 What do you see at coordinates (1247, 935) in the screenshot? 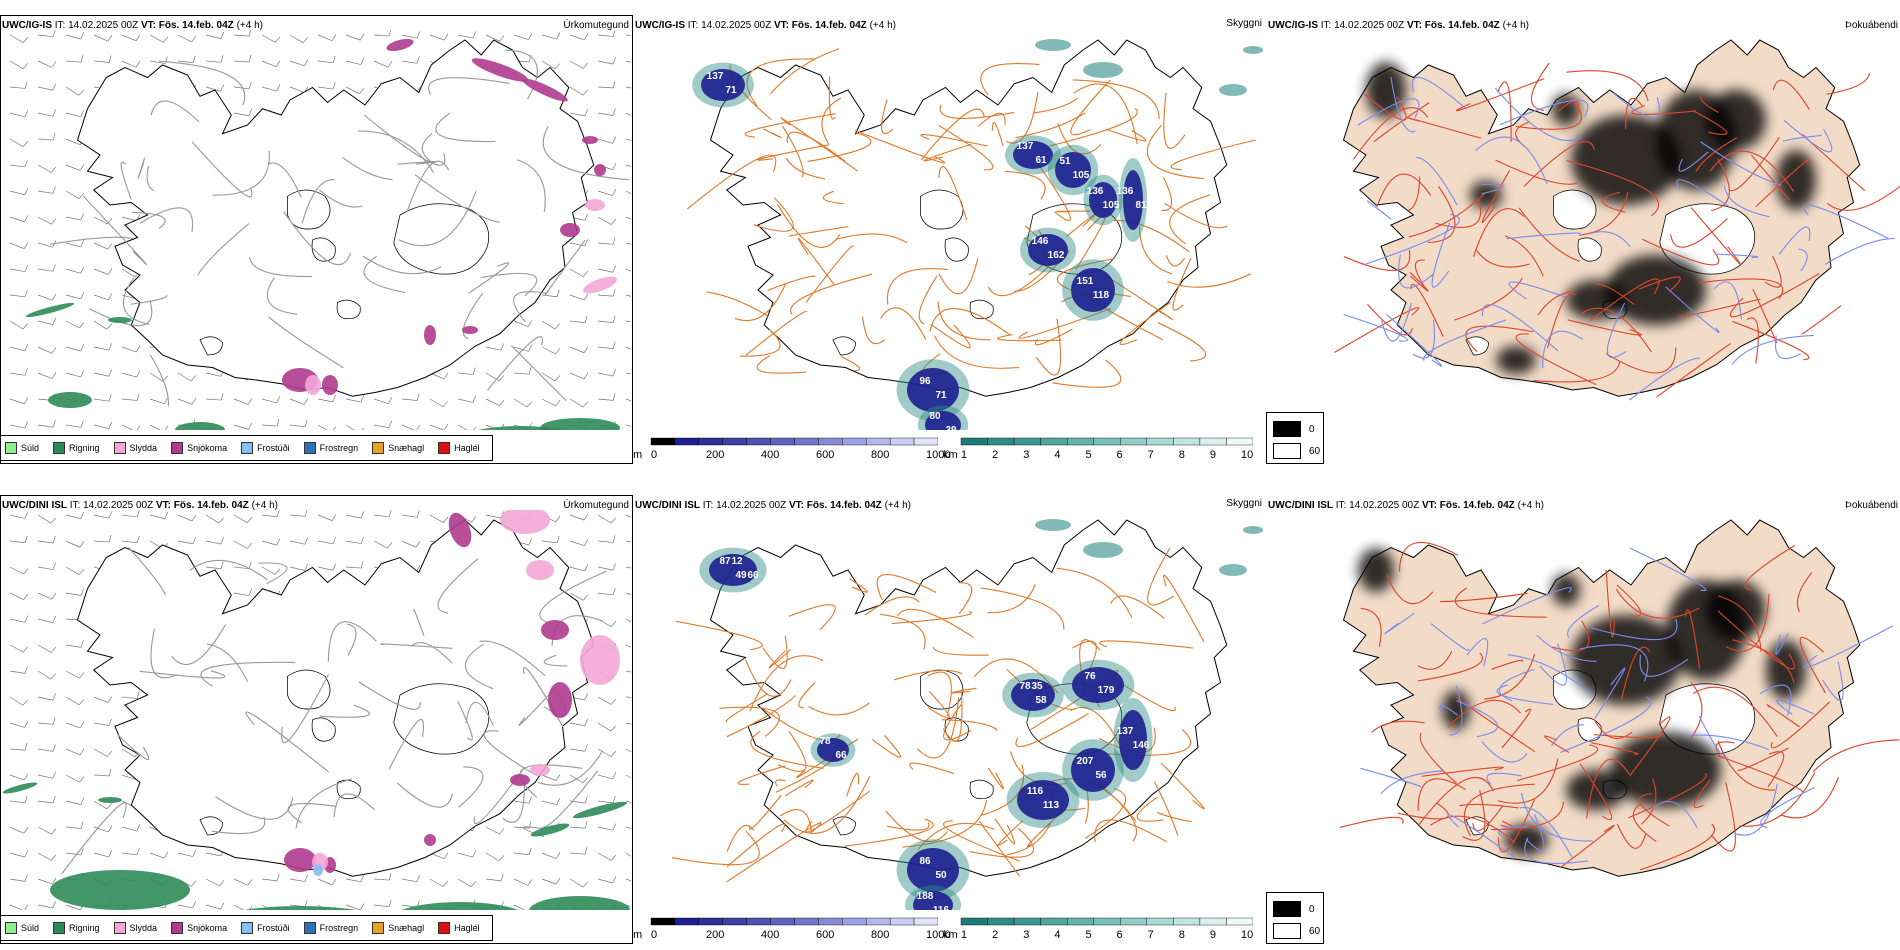
I see `colorbar-tick: 10` at bounding box center [1247, 935].